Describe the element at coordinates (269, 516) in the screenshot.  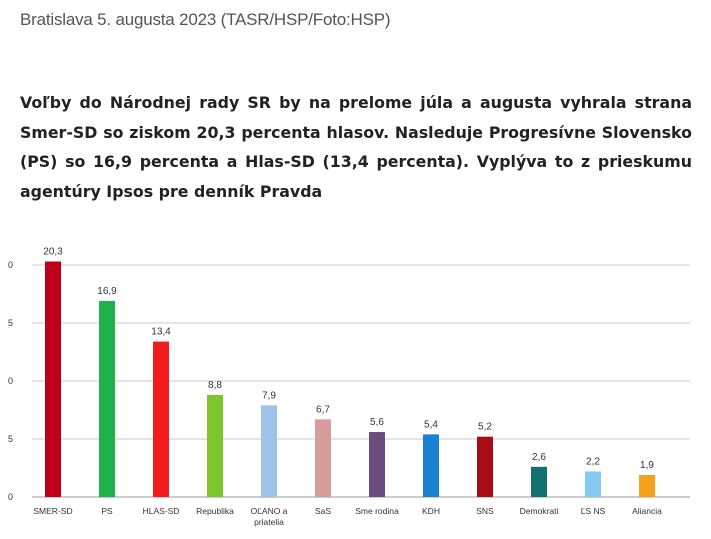
I see `category-label: OĽANO a priatelia` at that location.